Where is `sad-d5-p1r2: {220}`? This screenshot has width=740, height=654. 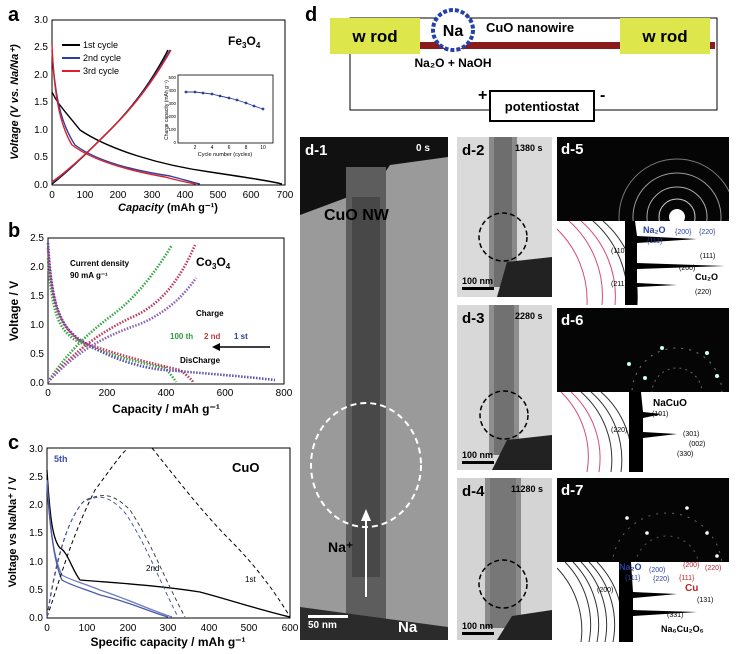 sad-d5-p1r2: {220} is located at coordinates (707, 232).